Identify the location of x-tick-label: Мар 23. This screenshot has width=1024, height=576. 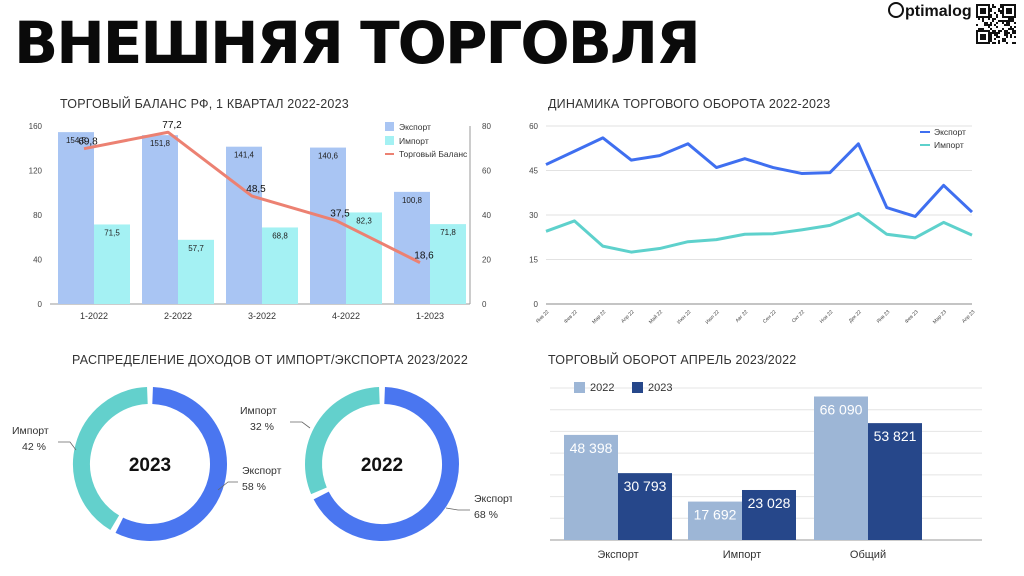
(940, 317).